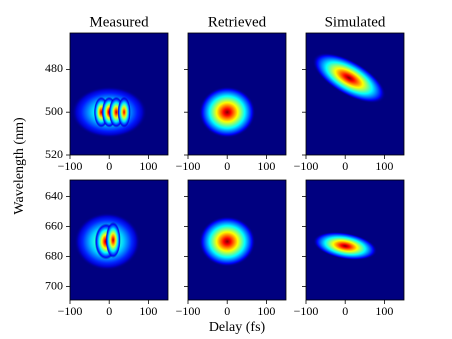 Image resolution: width=452 pixels, height=339 pixels. What do you see at coordinates (54, 68) in the screenshot?
I see `y-tick-label: 480` at bounding box center [54, 68].